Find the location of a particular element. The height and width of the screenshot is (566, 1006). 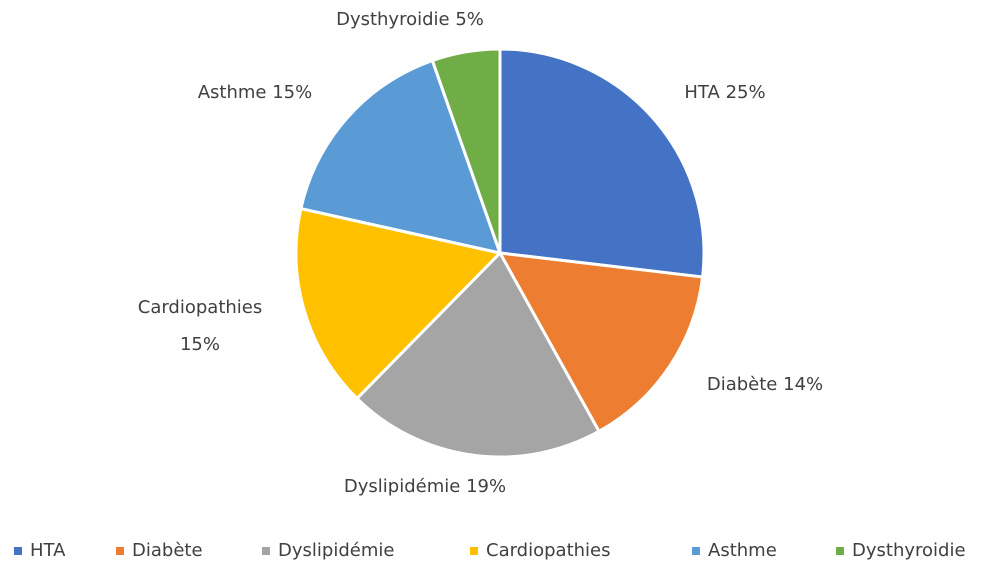

legend-label: Cardiopathies is located at coordinates (548, 550).